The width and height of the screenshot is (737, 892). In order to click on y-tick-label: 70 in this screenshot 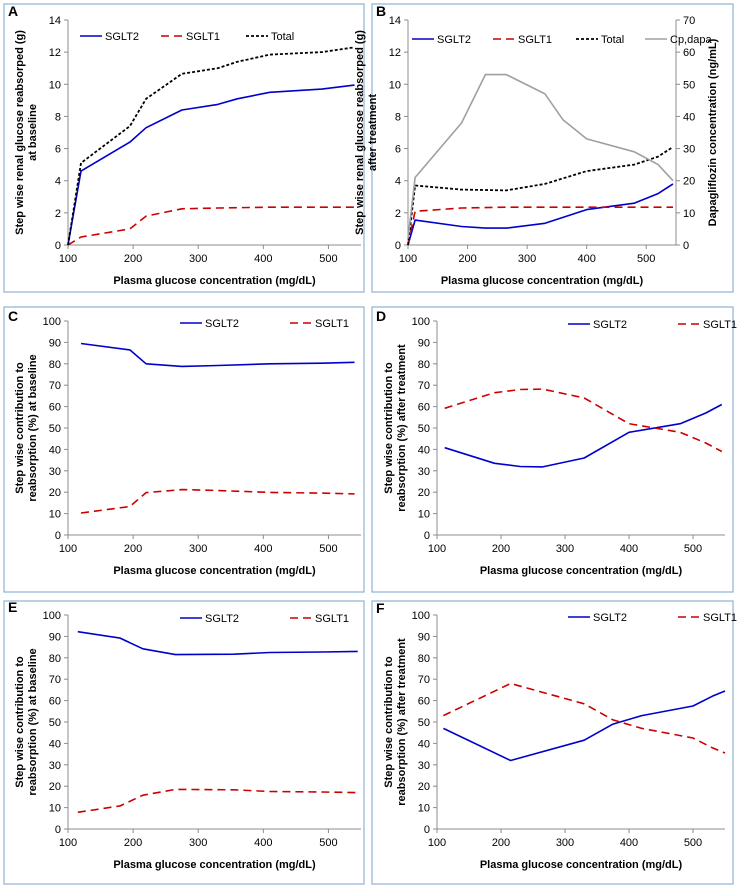, I will do `click(424, 680)`.